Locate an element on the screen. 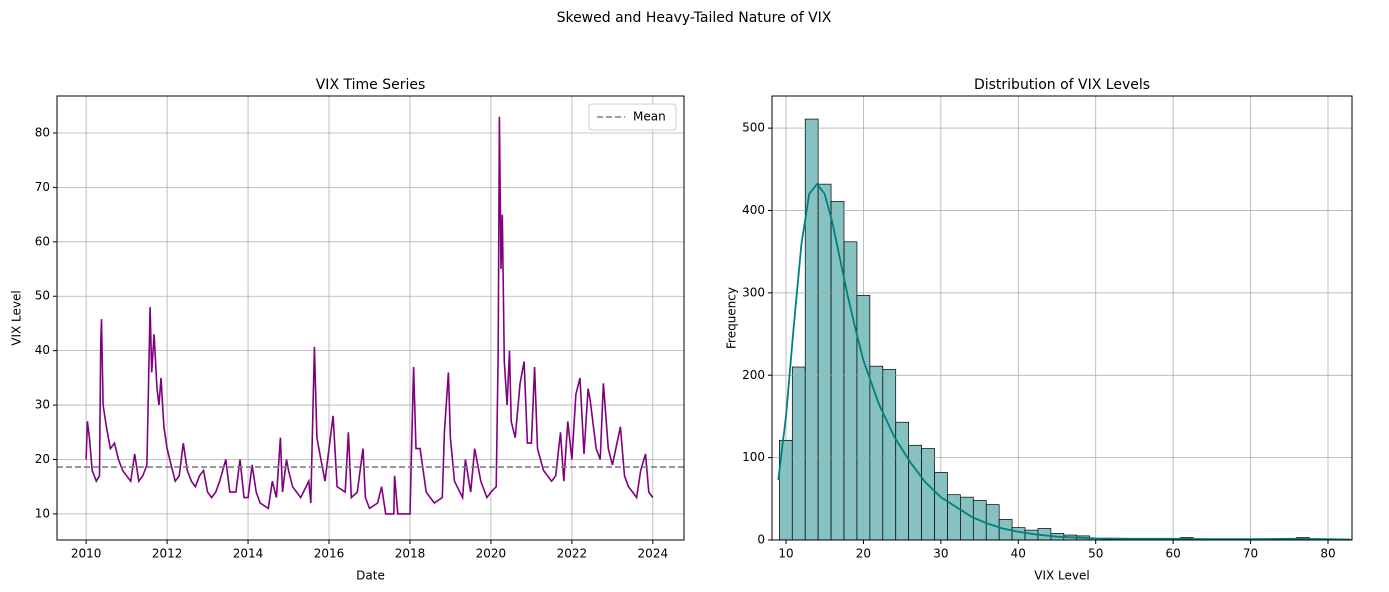  x-tick-label: 2024 is located at coordinates (653, 554).